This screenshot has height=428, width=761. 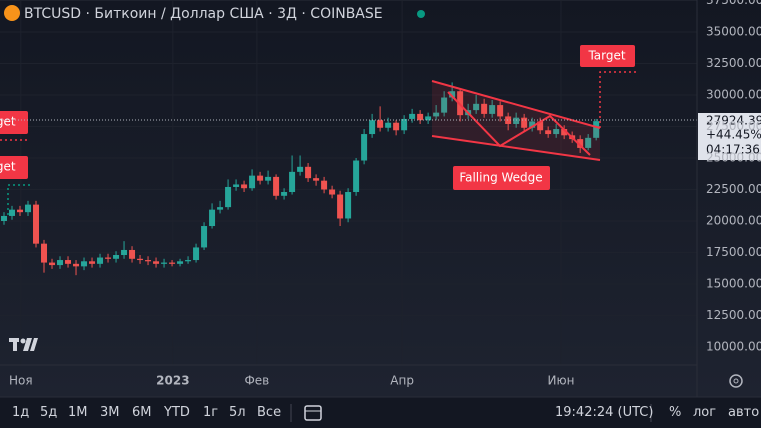 What do you see at coordinates (733, 32) in the screenshot?
I see `y-tick-label: 35000.00` at bounding box center [733, 32].